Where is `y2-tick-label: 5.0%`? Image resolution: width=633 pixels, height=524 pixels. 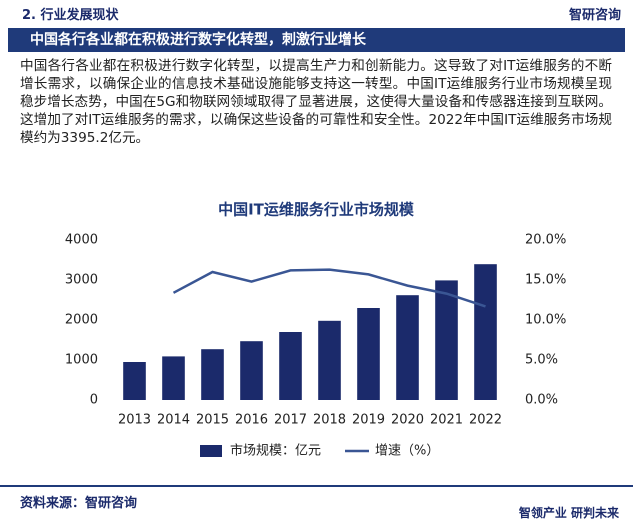 y2-tick-label: 5.0% is located at coordinates (541, 360).